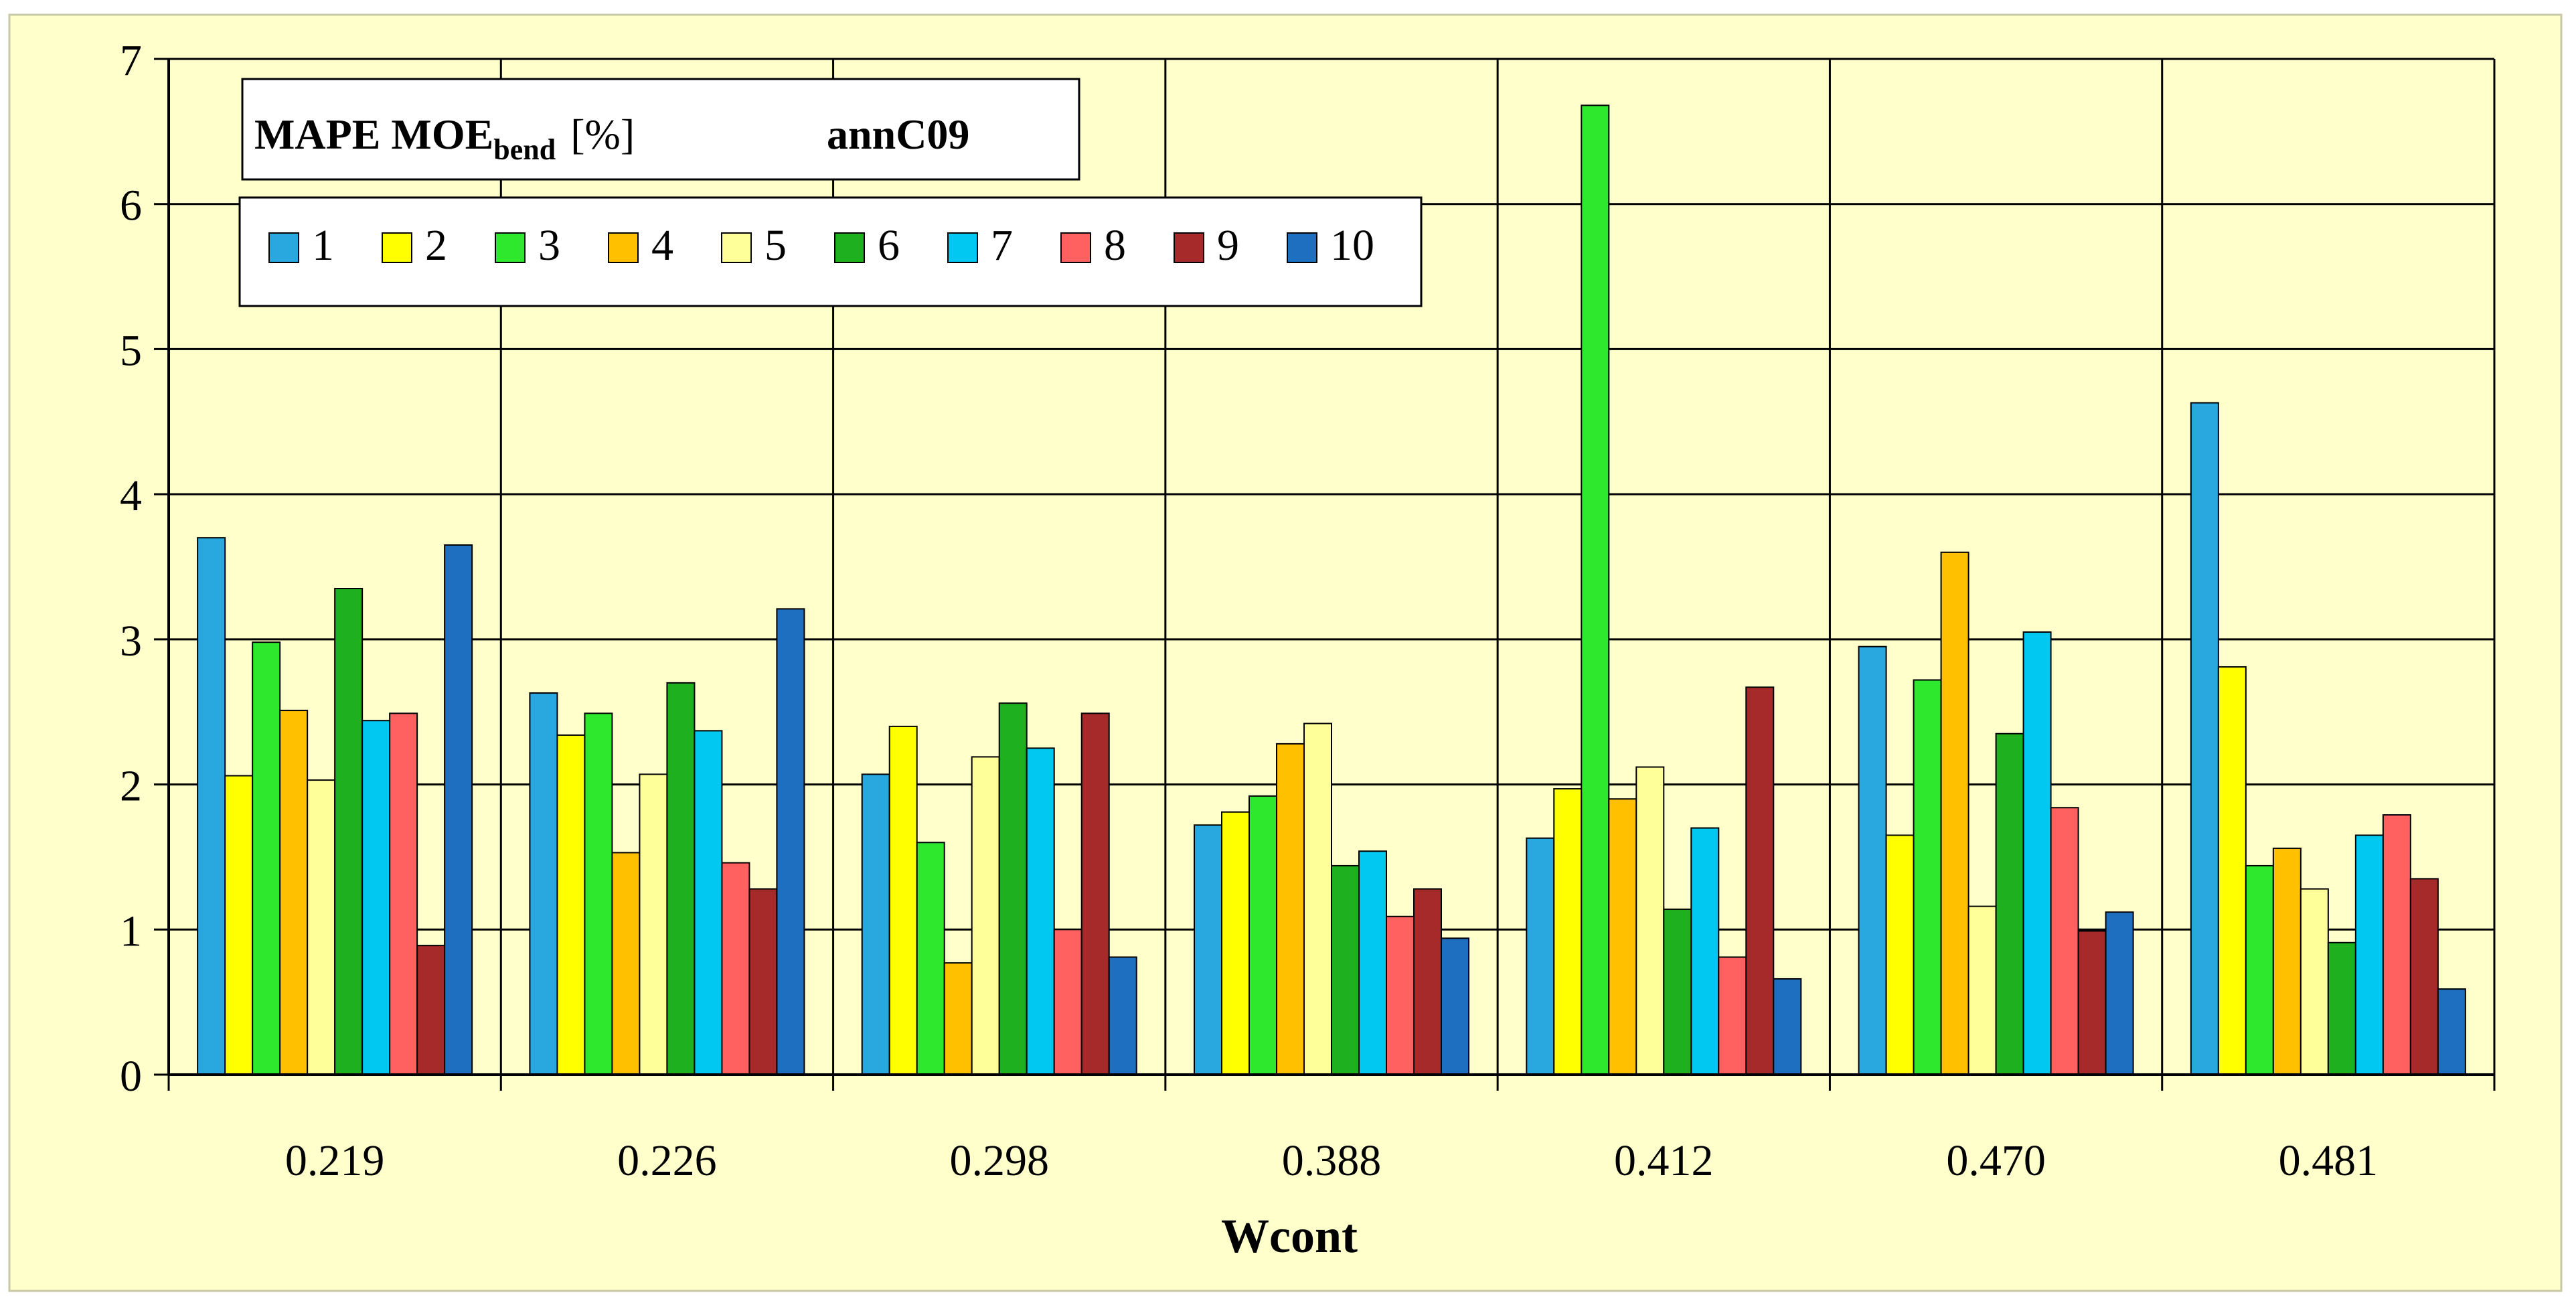  I want to click on legend-label-3: 3, so click(549, 246).